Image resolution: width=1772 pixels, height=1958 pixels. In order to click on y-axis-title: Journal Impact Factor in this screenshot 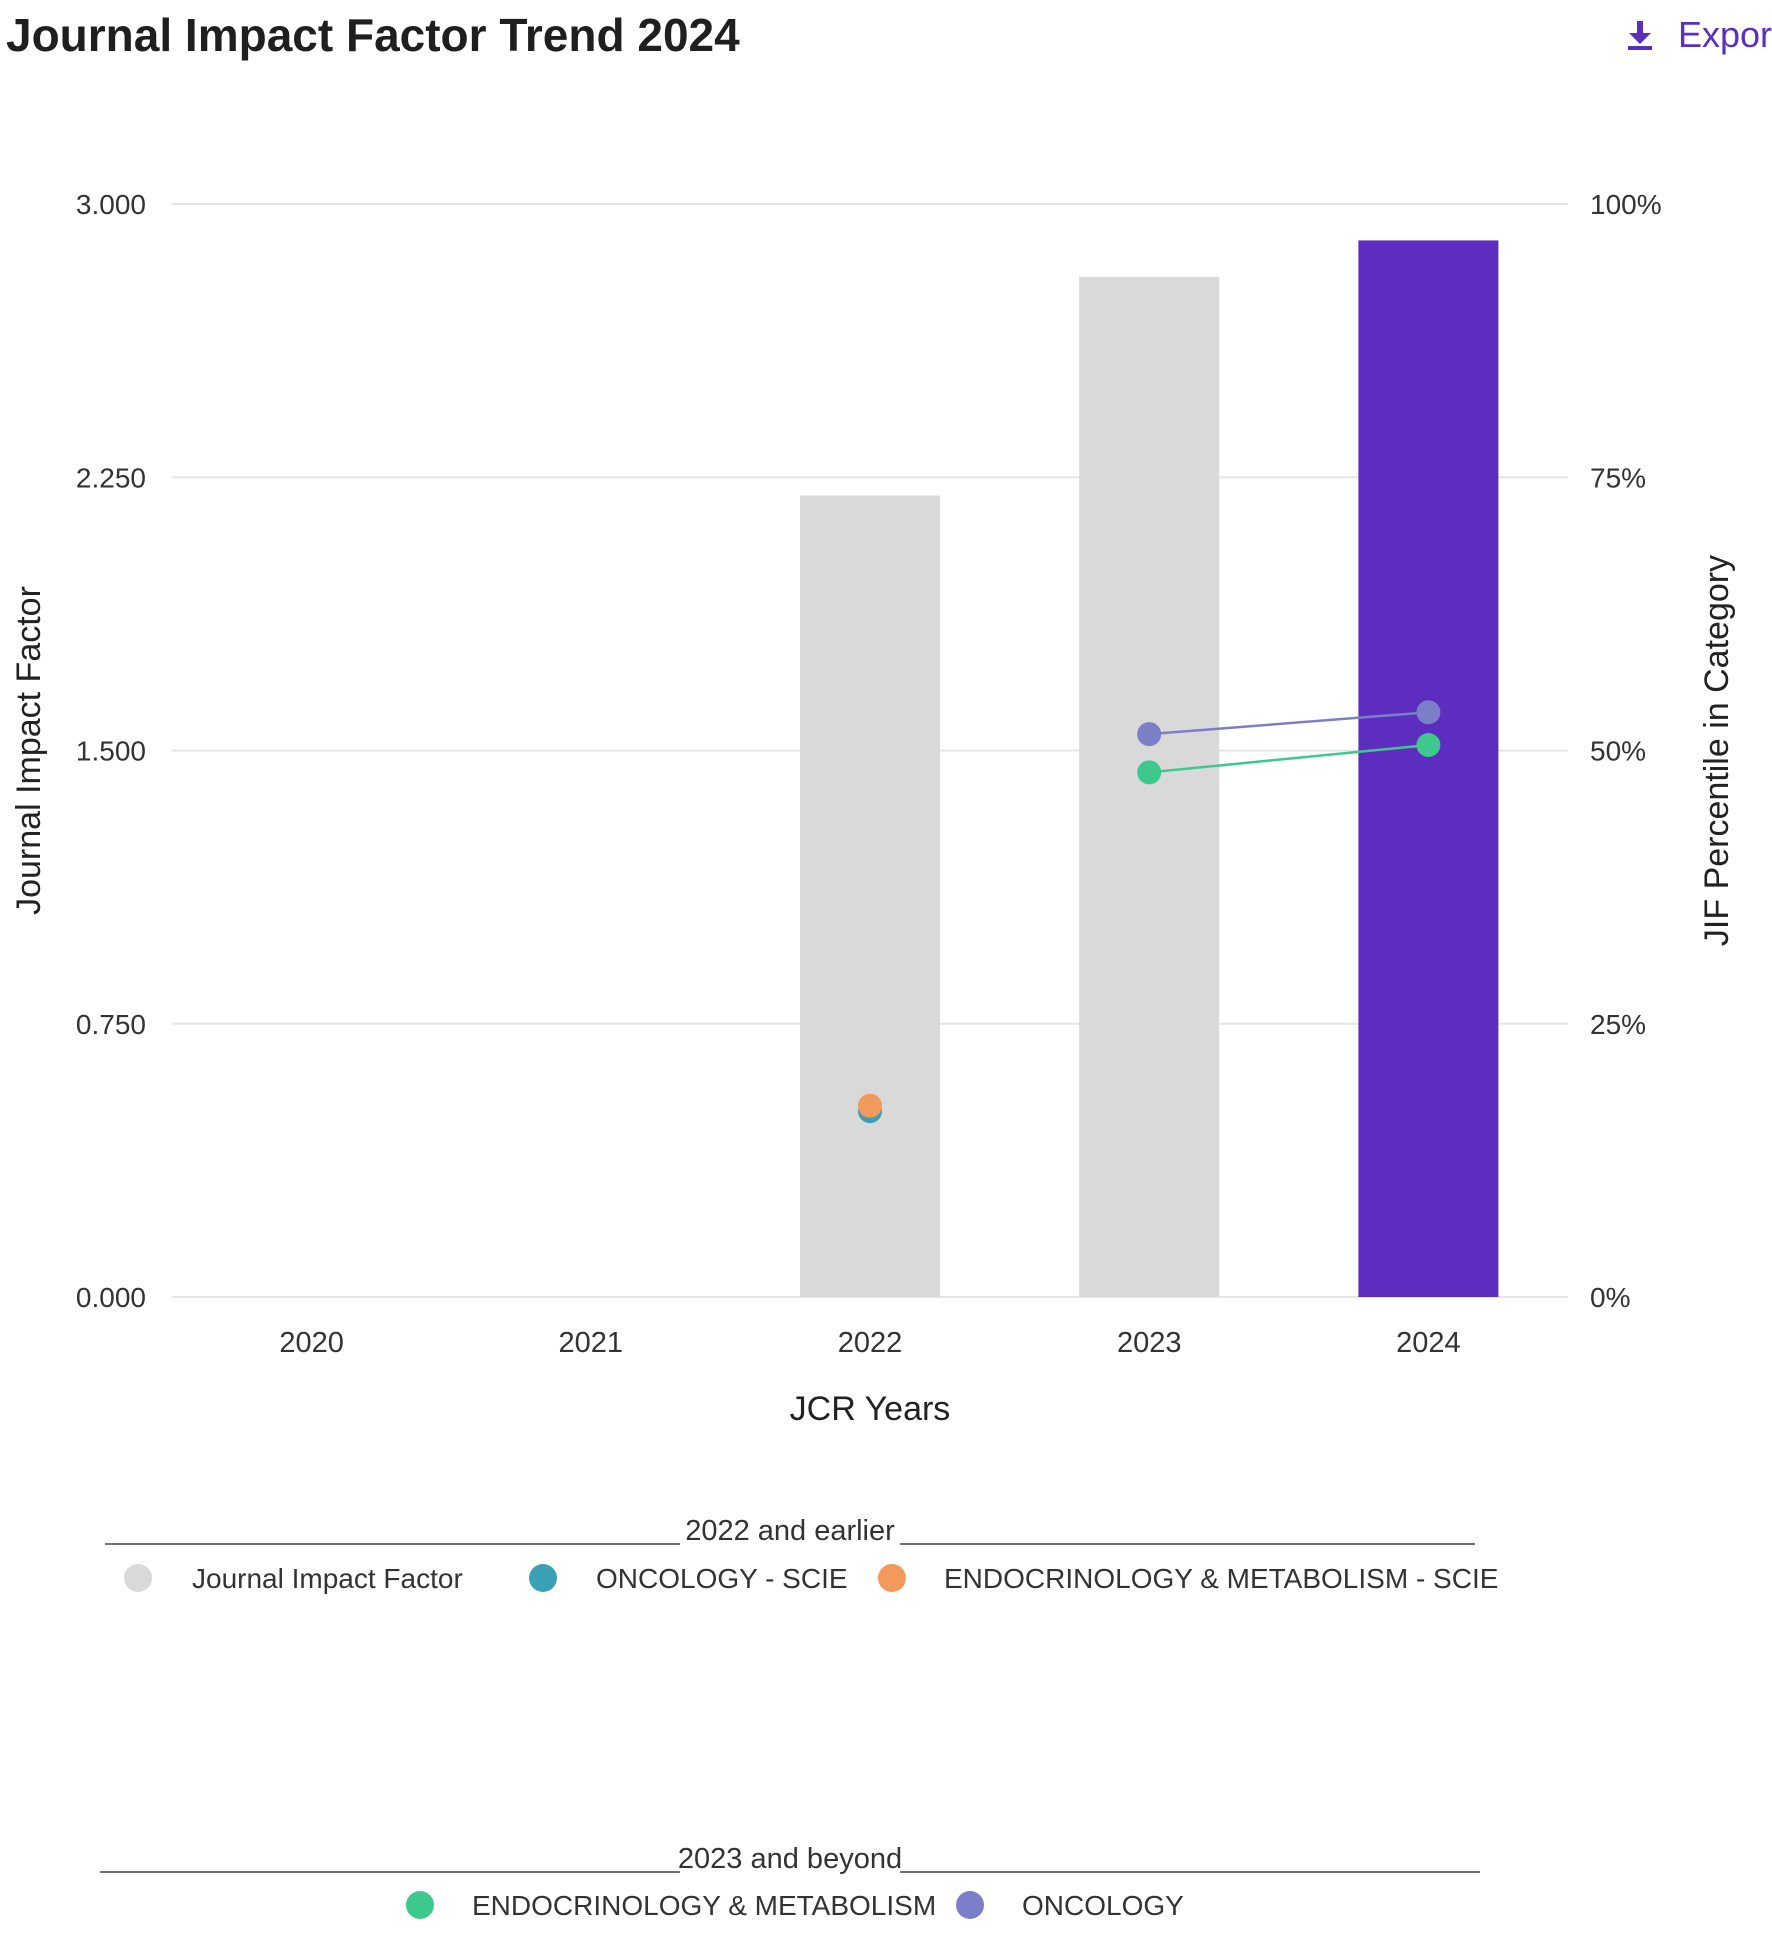, I will do `click(29, 750)`.